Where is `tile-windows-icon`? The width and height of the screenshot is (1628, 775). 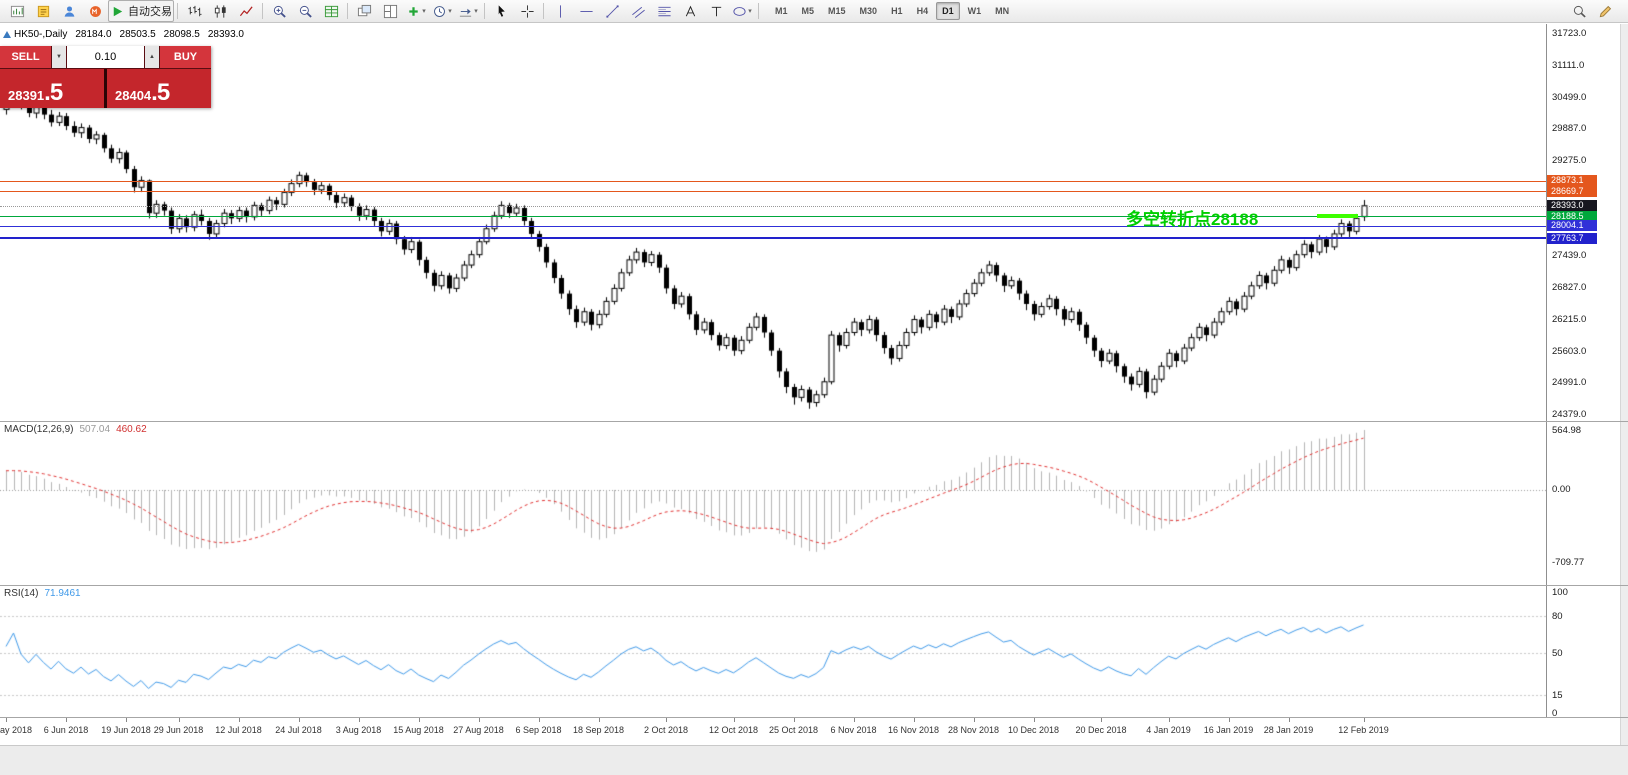
tile-windows-icon is located at coordinates (390, 11).